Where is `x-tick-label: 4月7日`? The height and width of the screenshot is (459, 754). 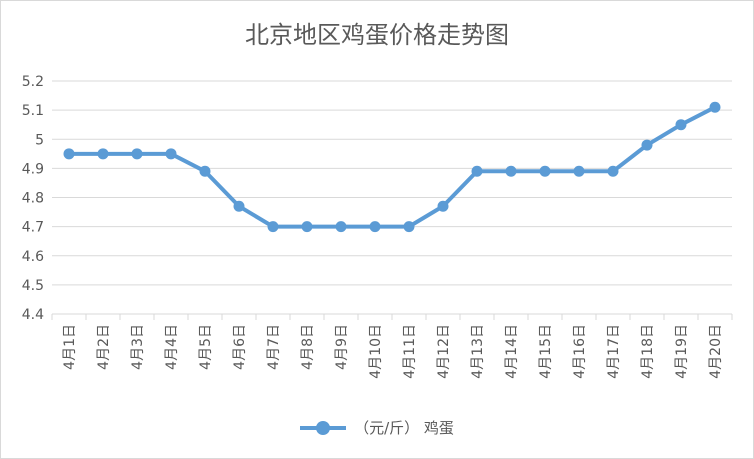
x-tick-label: 4月7日 is located at coordinates (274, 347).